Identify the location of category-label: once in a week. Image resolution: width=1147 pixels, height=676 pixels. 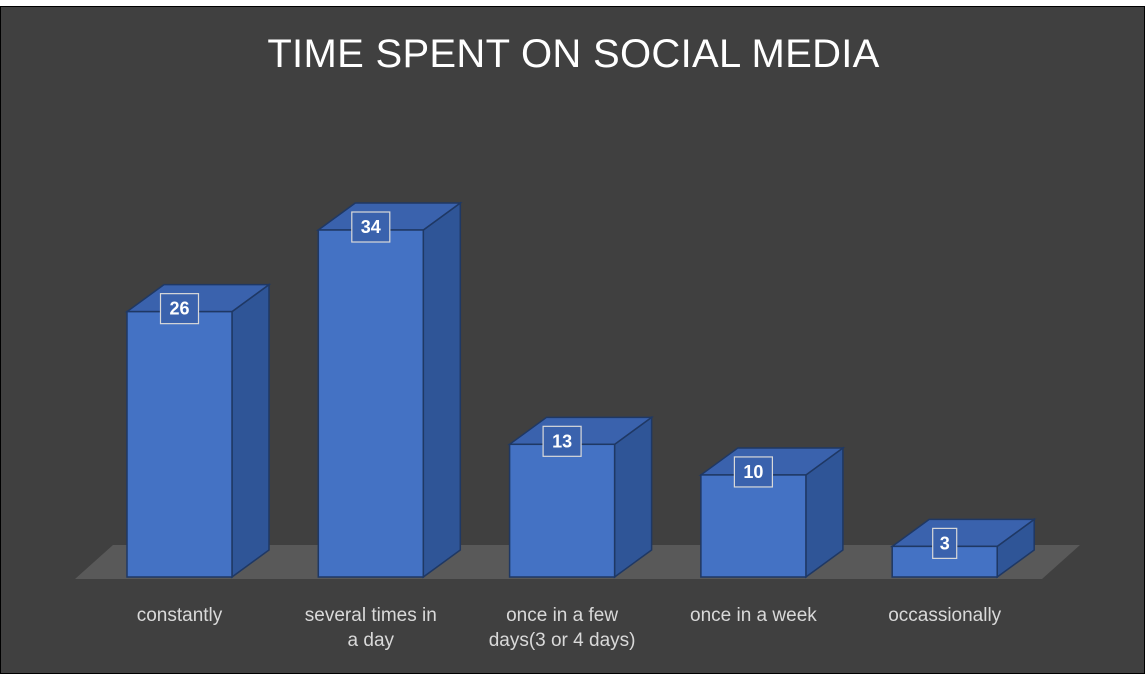
(753, 615).